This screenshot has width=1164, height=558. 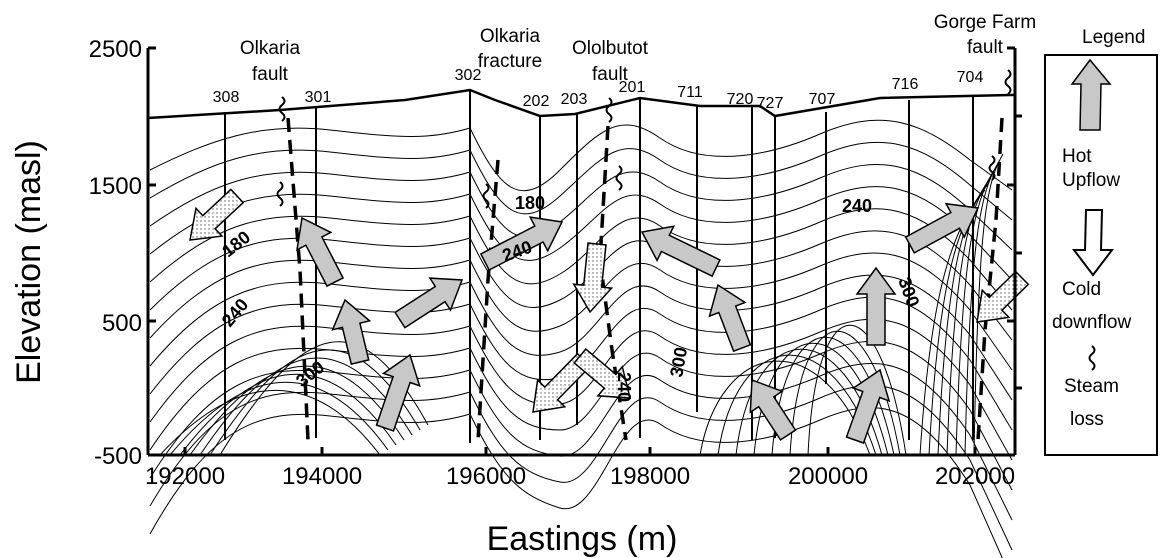 What do you see at coordinates (610, 48) in the screenshot?
I see `fault-label-ololbutot-line1: Ololbutot` at bounding box center [610, 48].